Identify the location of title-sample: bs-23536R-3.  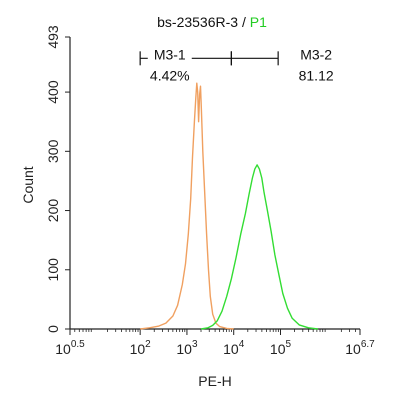
(197, 22).